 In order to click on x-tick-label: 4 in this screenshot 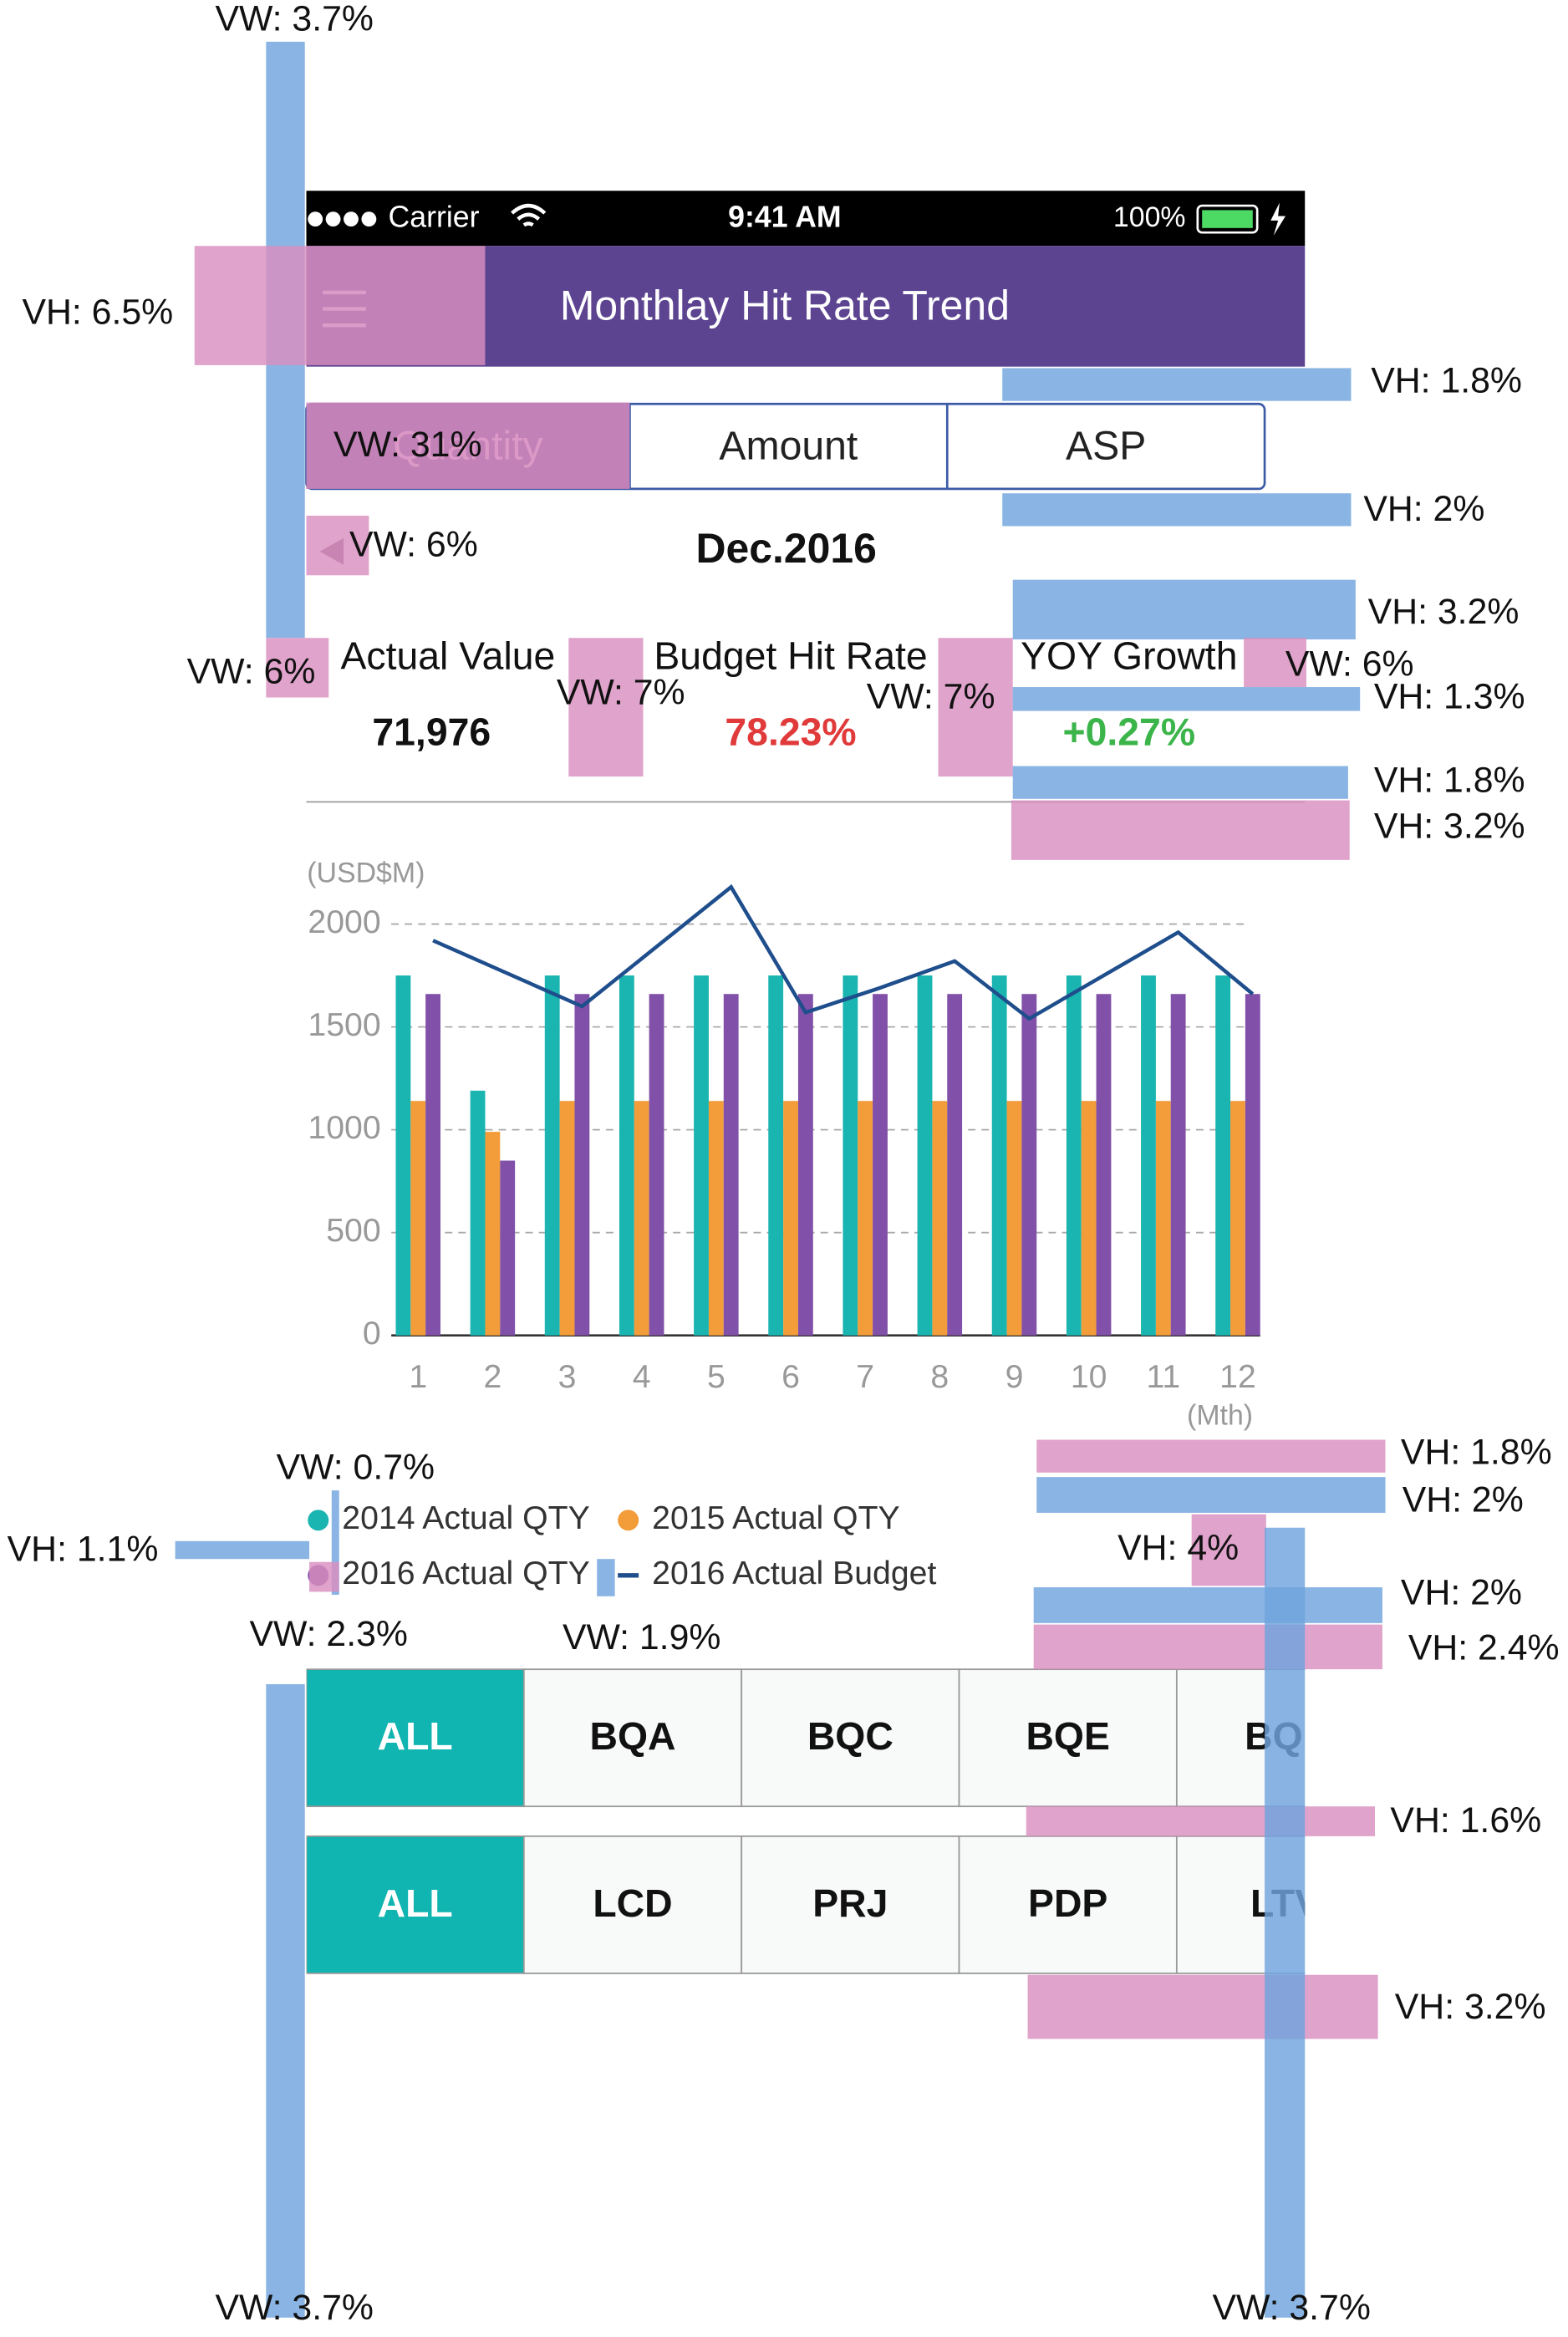, I will do `click(642, 1376)`.